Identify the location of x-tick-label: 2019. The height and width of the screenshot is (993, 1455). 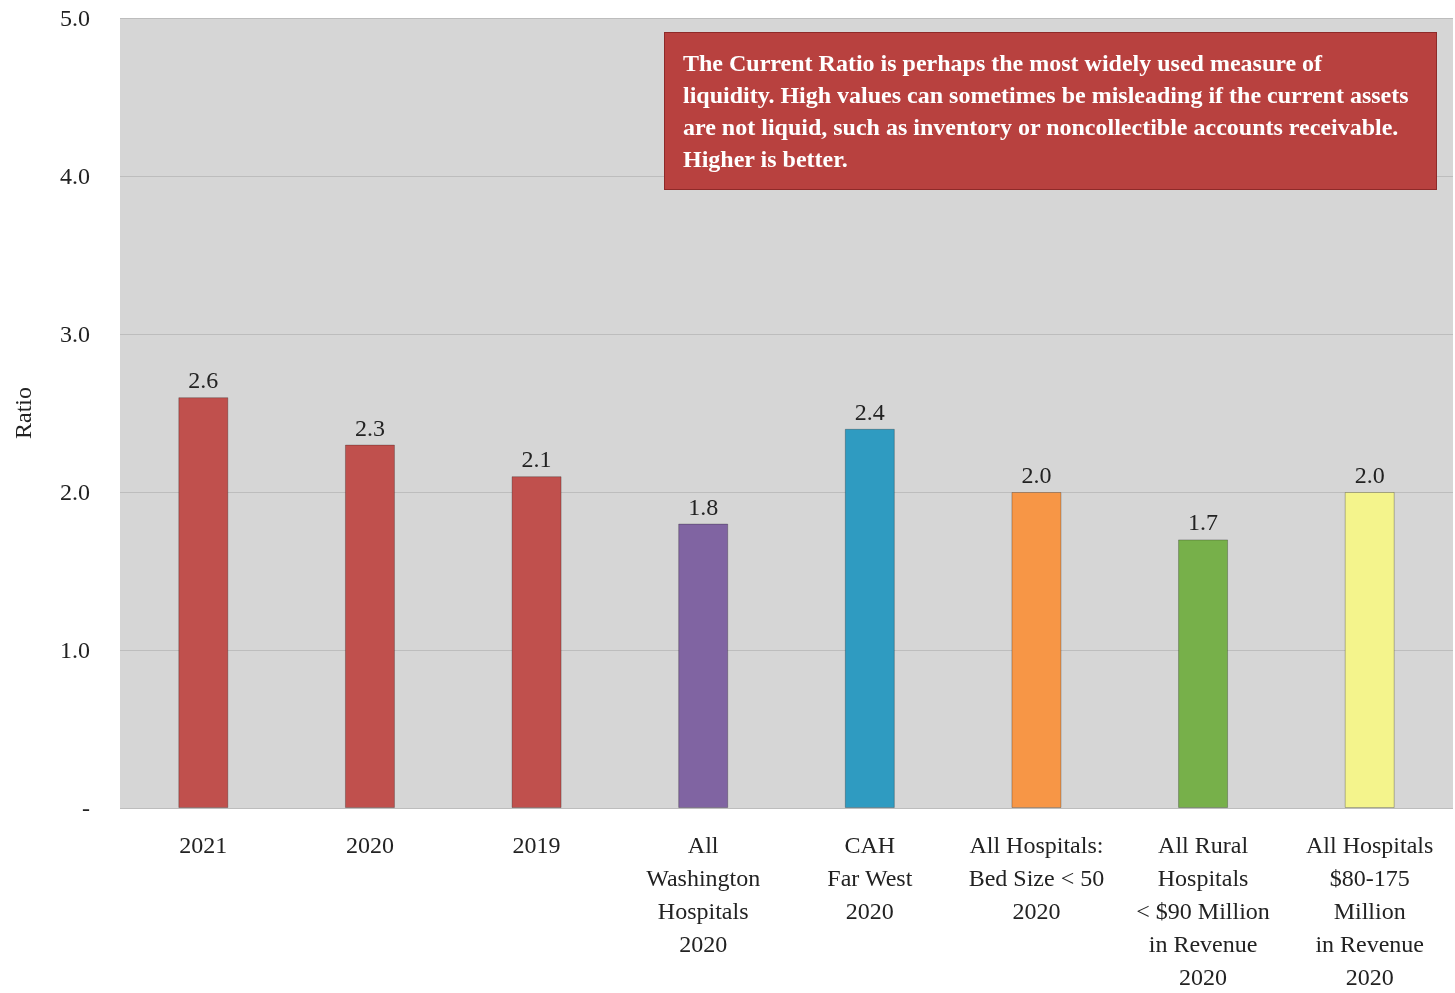
(536, 844).